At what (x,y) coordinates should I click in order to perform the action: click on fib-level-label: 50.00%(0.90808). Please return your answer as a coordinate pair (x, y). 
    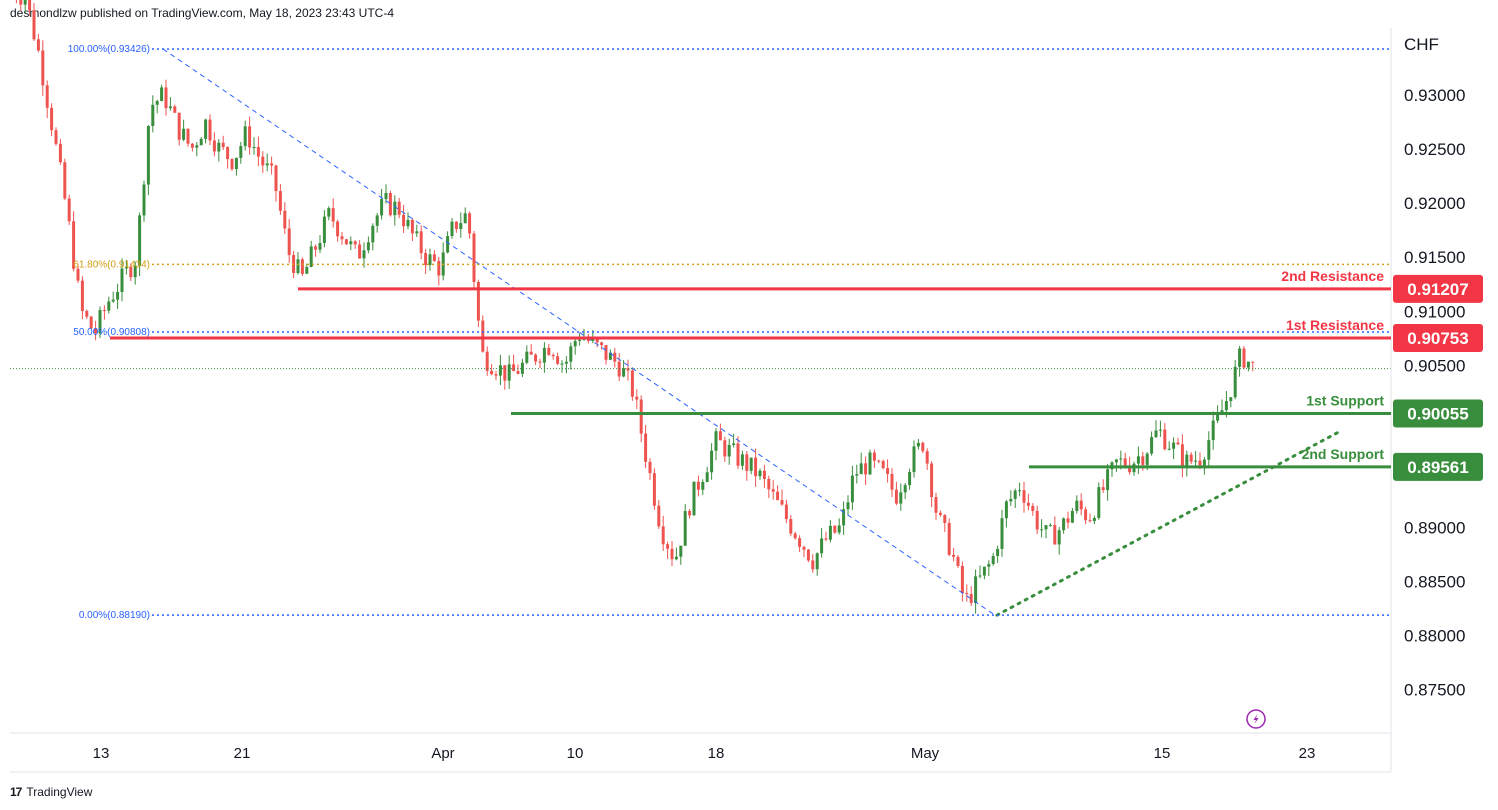
    Looking at the image, I should click on (111, 332).